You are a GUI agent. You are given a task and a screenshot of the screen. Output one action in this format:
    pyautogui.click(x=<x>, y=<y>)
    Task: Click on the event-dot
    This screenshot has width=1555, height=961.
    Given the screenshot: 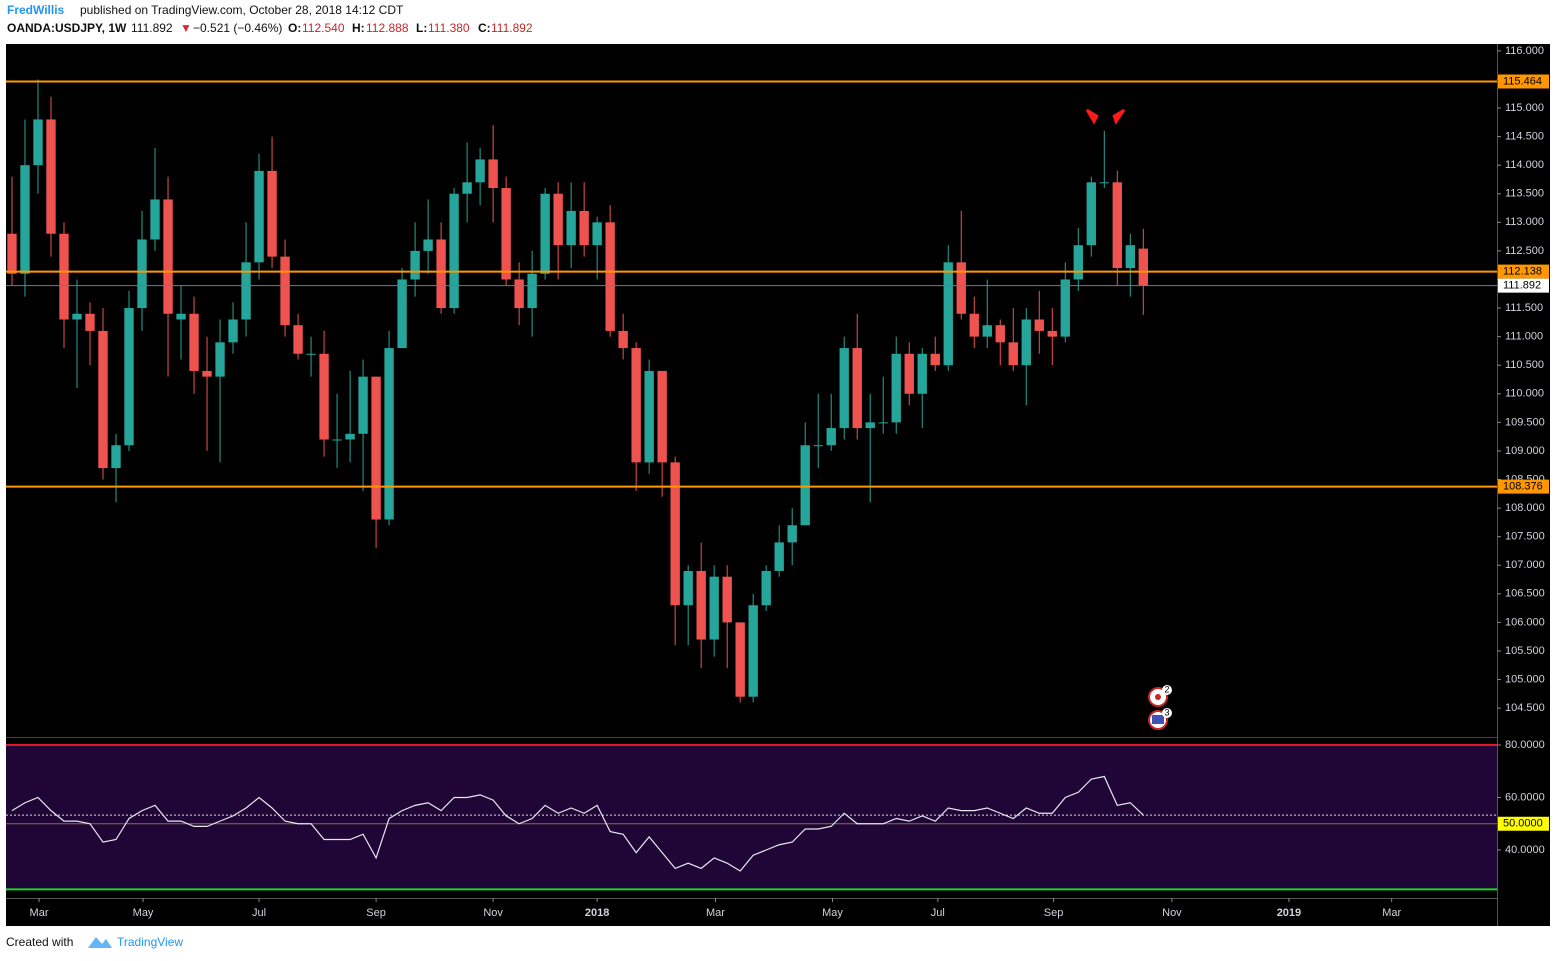 What is the action you would take?
    pyautogui.click(x=1158, y=697)
    